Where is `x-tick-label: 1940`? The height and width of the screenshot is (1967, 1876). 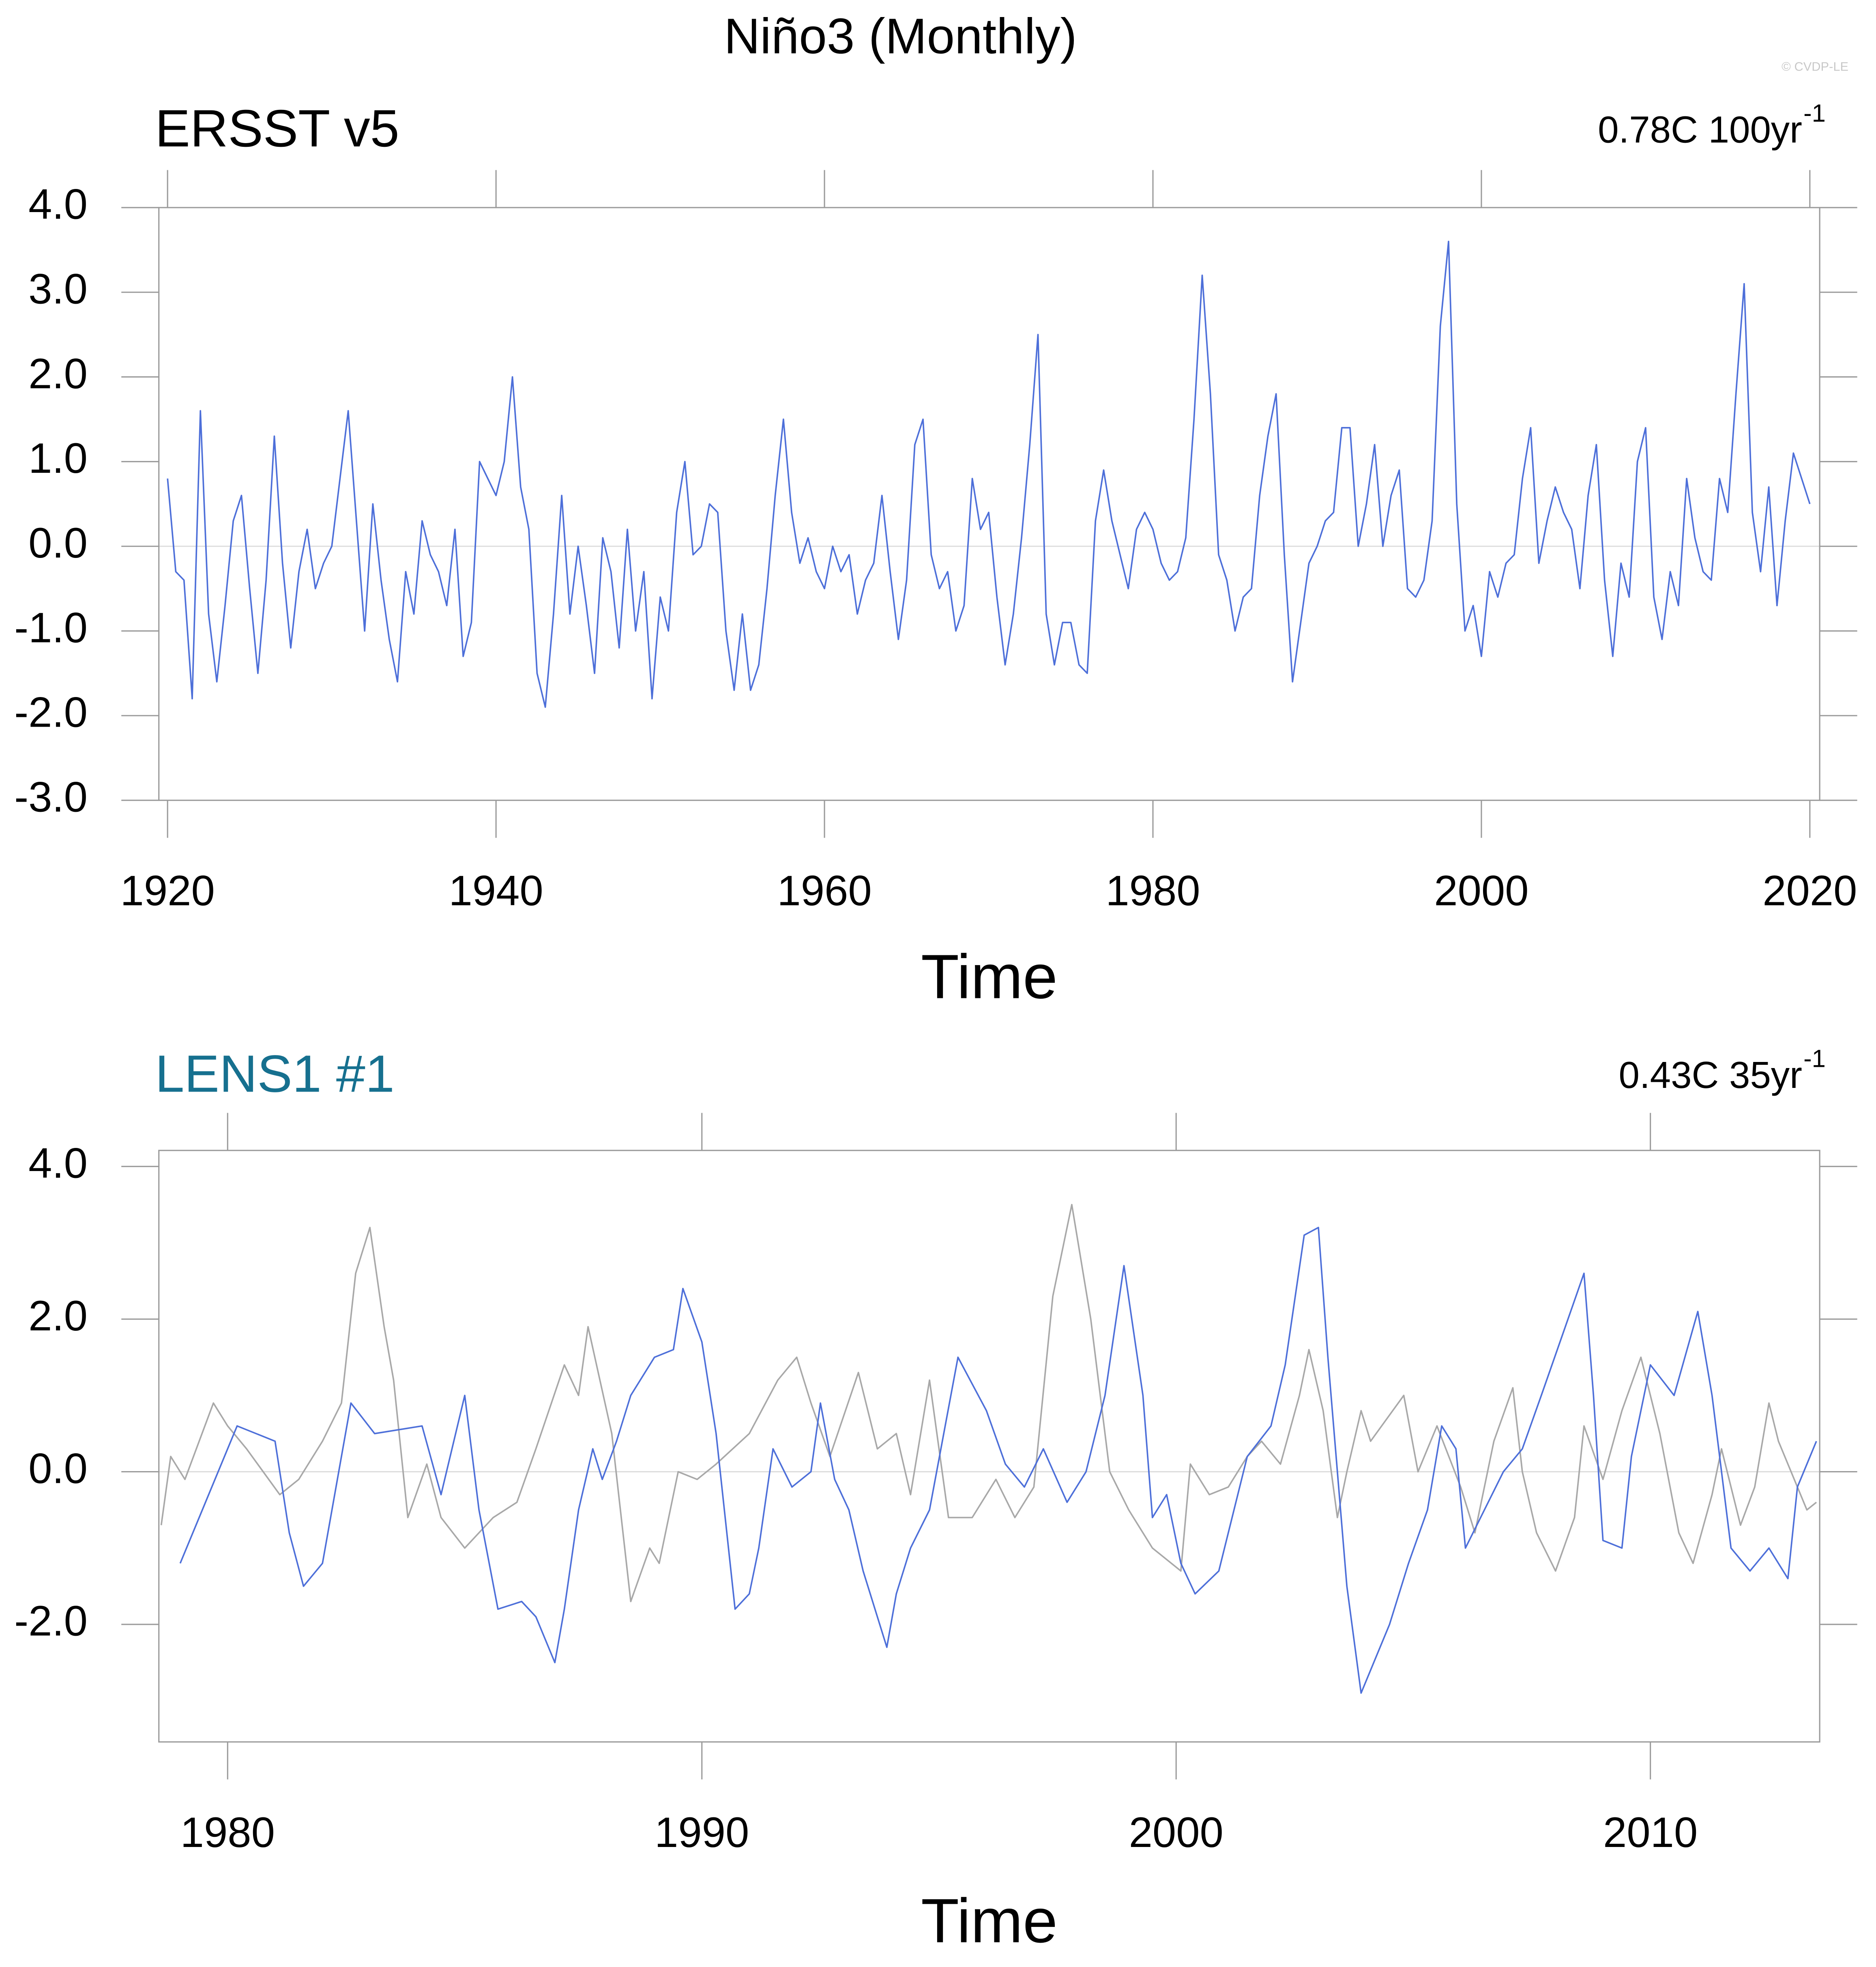
x-tick-label: 1940 is located at coordinates (496, 891).